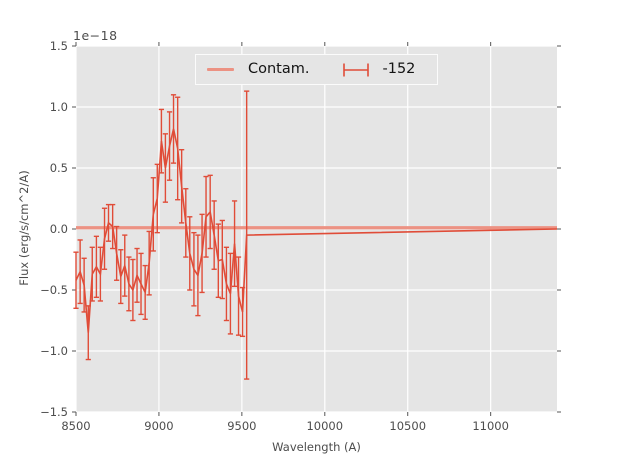 This screenshot has width=617, height=467. Describe the element at coordinates (158, 426) in the screenshot. I see `x-tick-label: 9000` at that location.